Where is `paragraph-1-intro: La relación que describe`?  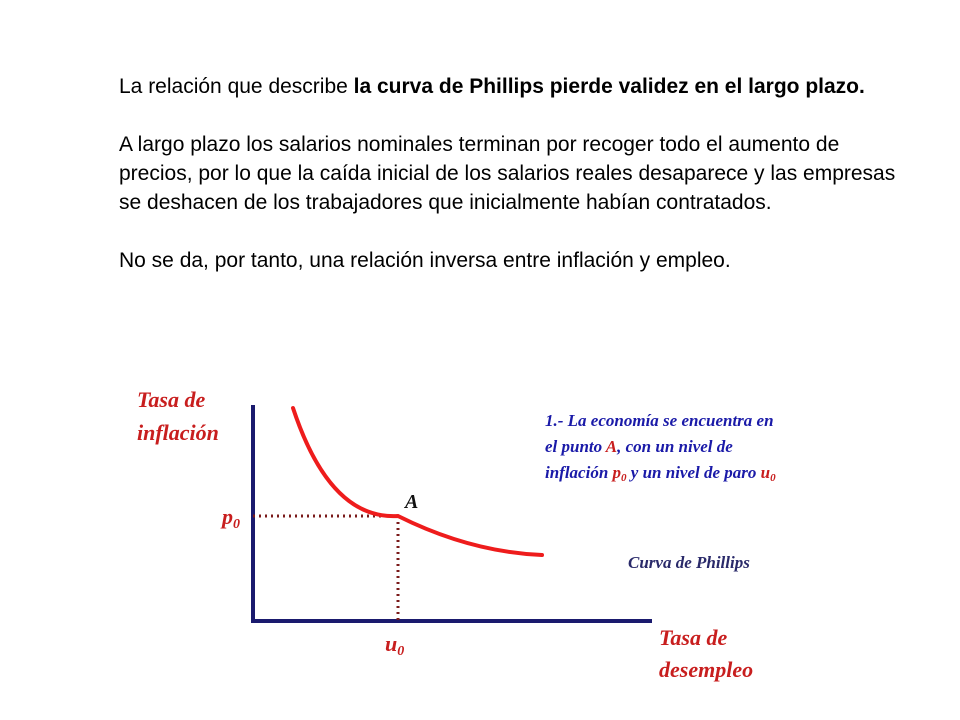 paragraph-1-intro: La relación que describe is located at coordinates (236, 86).